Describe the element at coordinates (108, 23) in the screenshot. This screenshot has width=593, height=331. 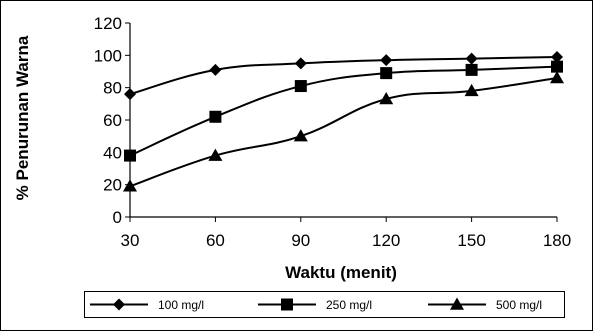
I see `y-tick-label: 120` at that location.